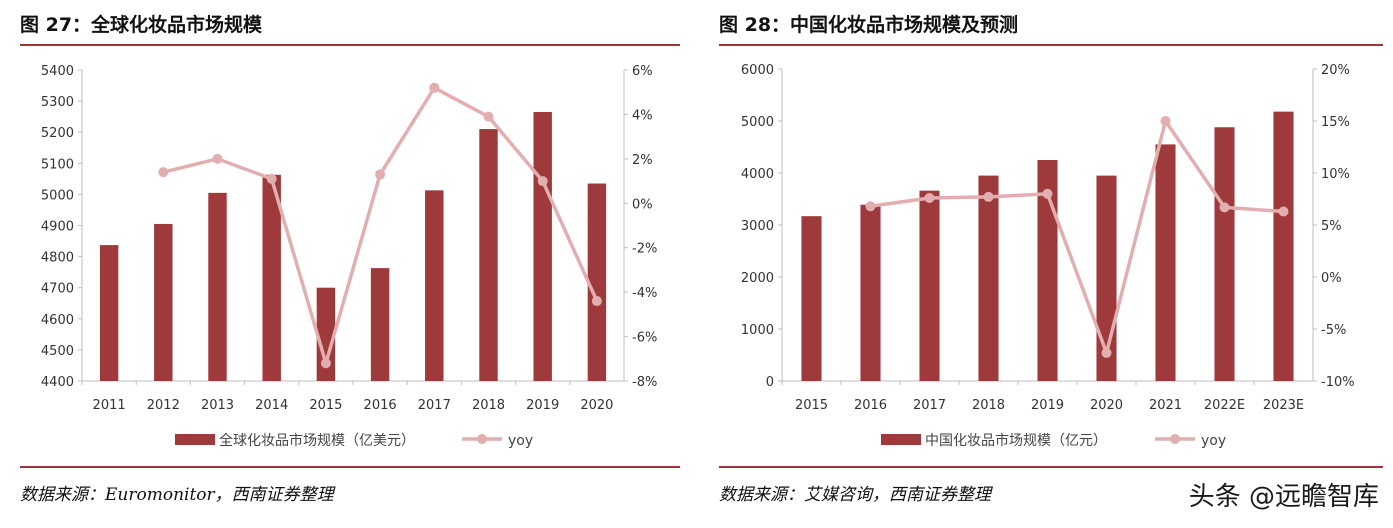  Describe the element at coordinates (271, 405) in the screenshot. I see `x-tick-label: 2014` at that location.